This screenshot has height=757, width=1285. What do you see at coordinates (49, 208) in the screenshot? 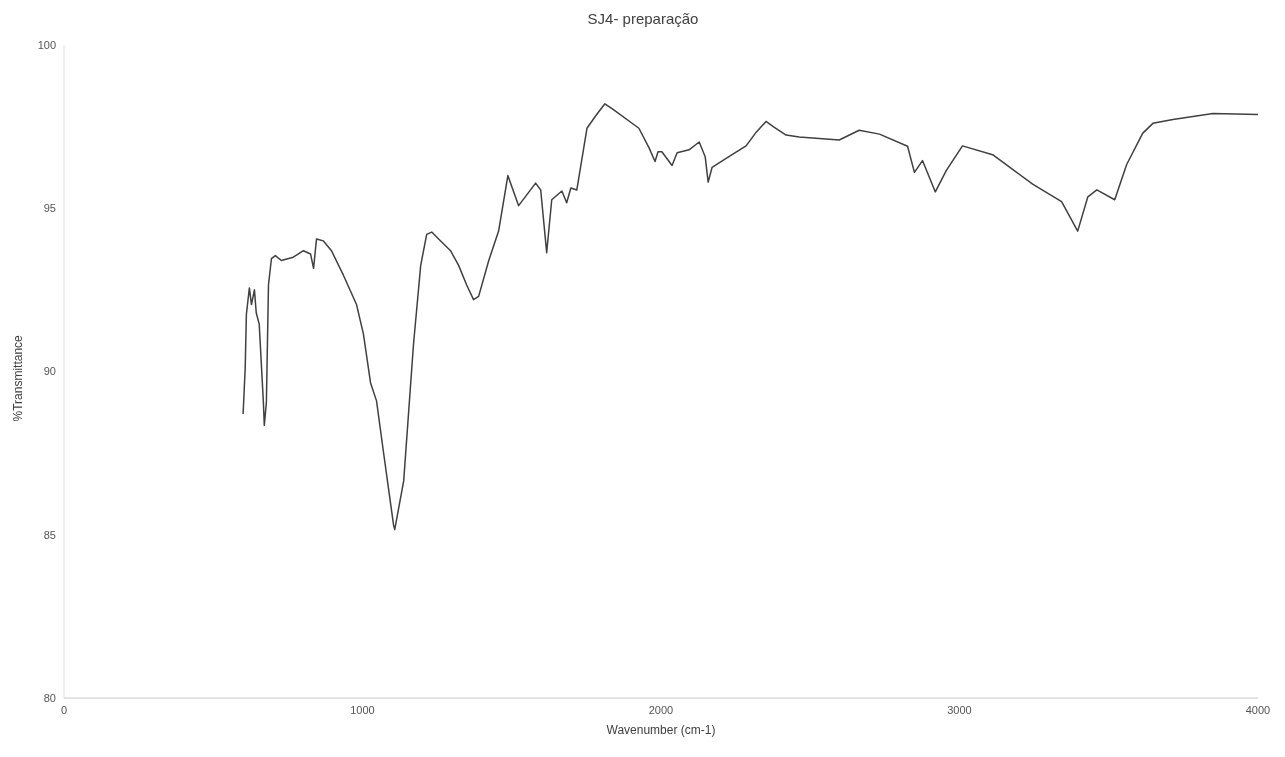
I see `y-tick-label: 95` at bounding box center [49, 208].